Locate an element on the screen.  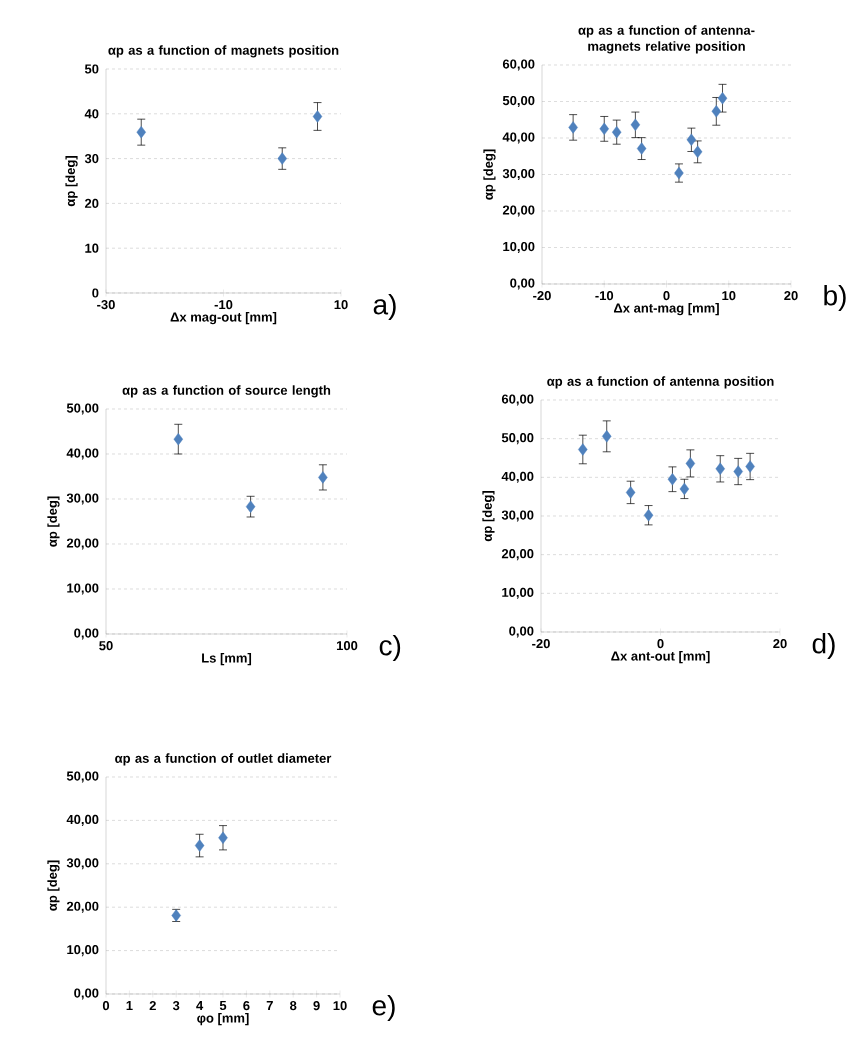
text: e) is located at coordinates (383, 1008).